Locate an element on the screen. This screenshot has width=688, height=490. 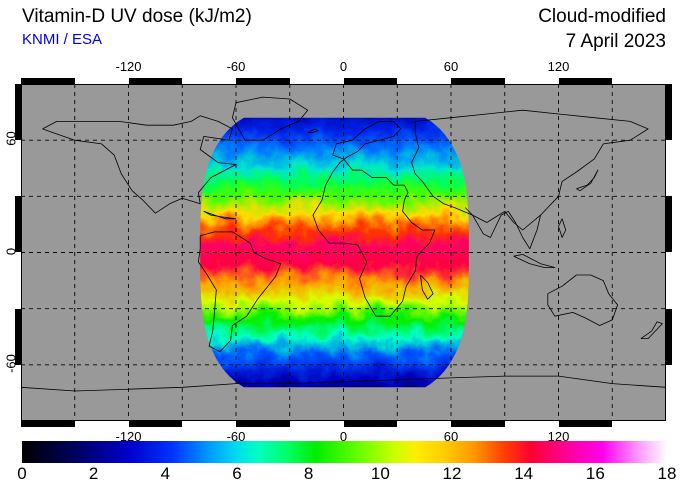
colorbar-gradient is located at coordinates (344, 452).